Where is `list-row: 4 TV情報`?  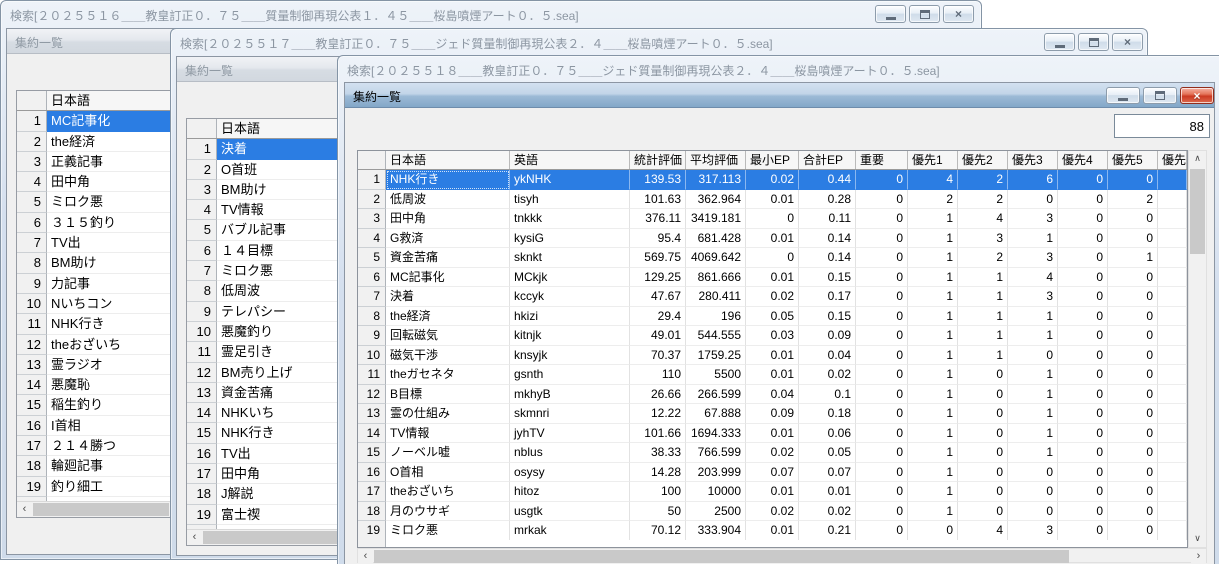
list-row: 4 TV情報 is located at coordinates (263, 210).